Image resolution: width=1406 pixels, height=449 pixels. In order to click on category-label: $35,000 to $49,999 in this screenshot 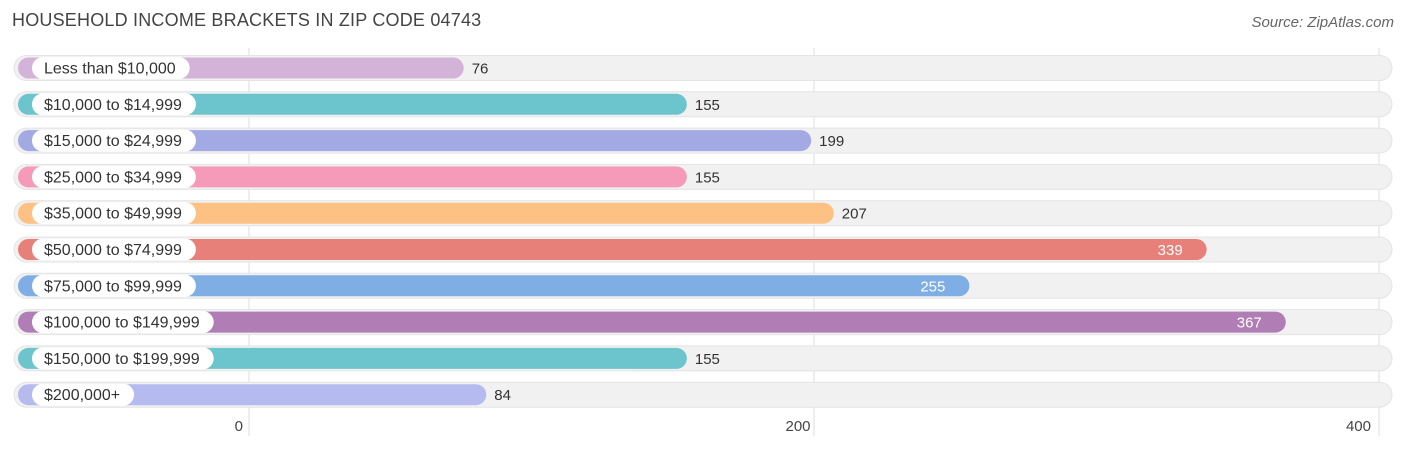, I will do `click(113, 214)`.